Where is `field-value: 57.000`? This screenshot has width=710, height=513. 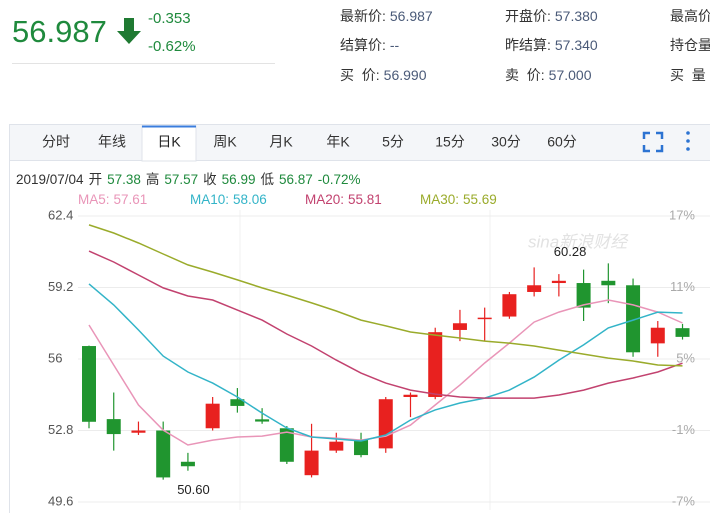
field-value: 57.000 is located at coordinates (570, 75).